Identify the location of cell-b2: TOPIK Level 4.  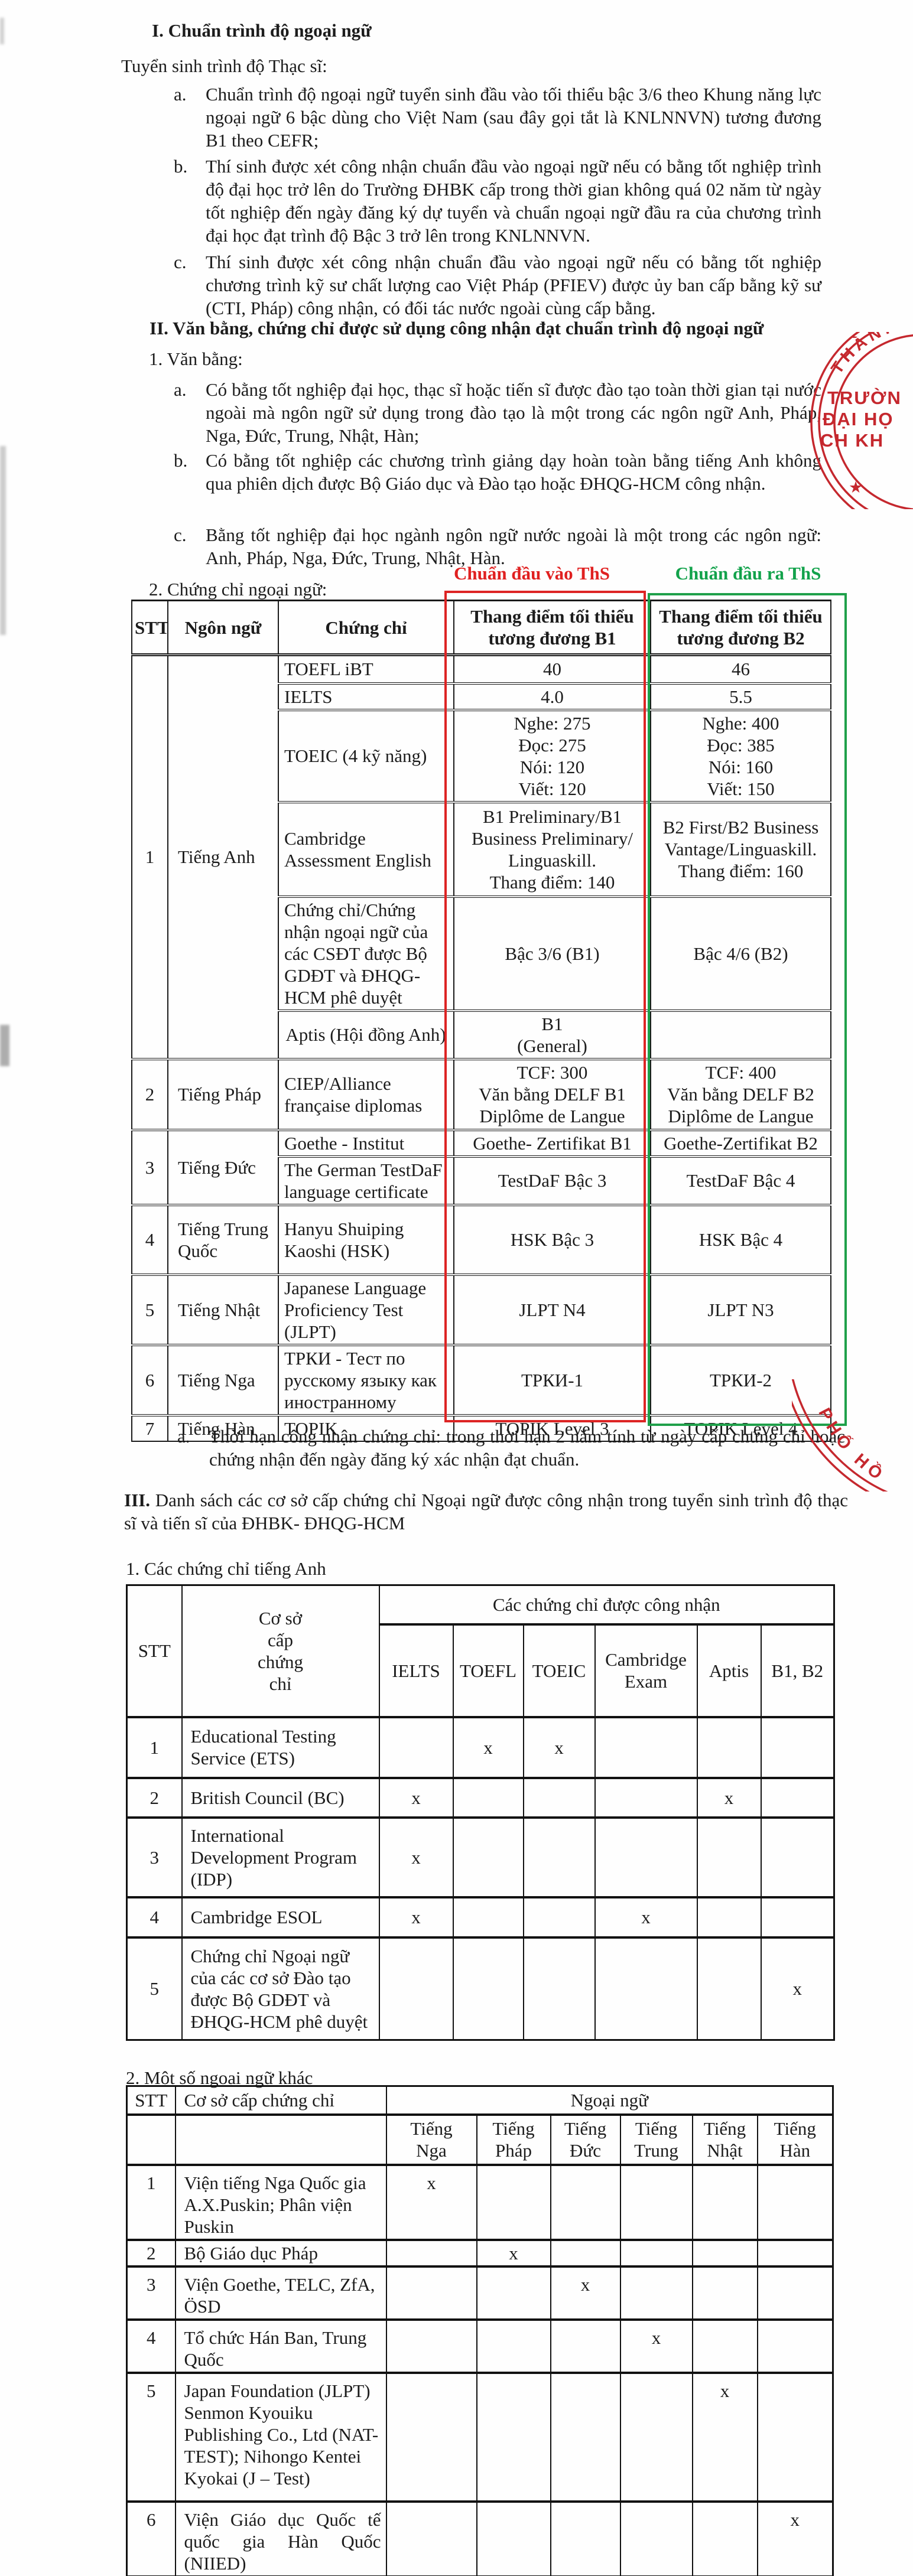
(740, 1428).